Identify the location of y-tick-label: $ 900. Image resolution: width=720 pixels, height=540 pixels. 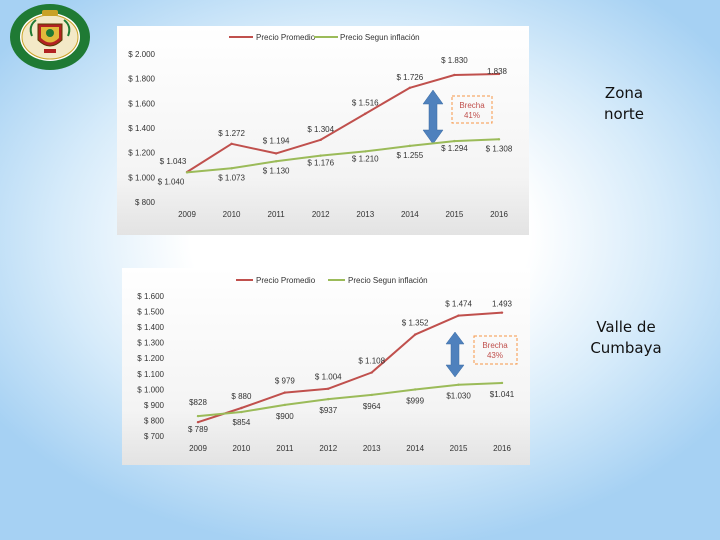
(154, 405).